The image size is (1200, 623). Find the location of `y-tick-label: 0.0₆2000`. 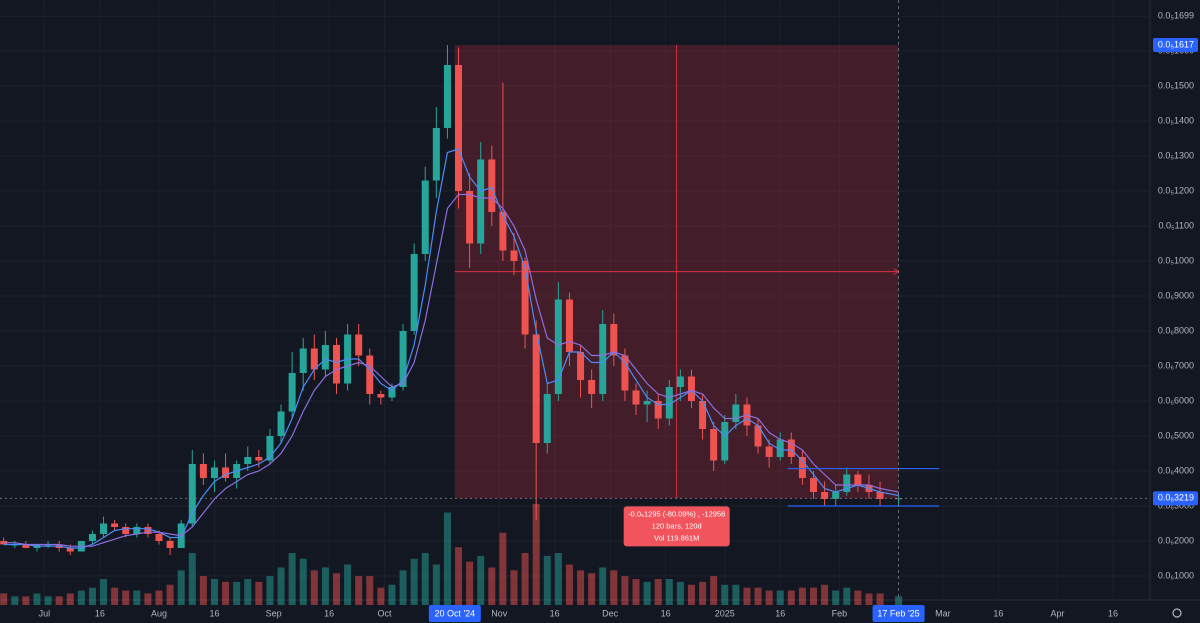

y-tick-label: 0.0₆2000 is located at coordinates (1176, 540).